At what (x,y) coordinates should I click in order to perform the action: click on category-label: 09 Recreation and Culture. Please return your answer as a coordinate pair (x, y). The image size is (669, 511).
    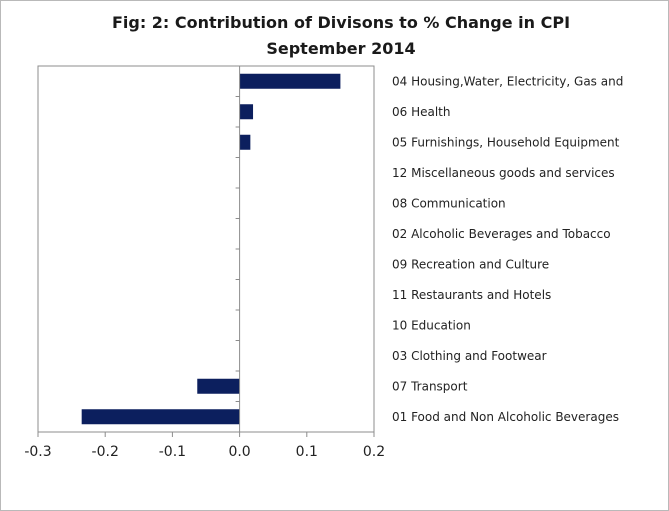
    Looking at the image, I should click on (470, 264).